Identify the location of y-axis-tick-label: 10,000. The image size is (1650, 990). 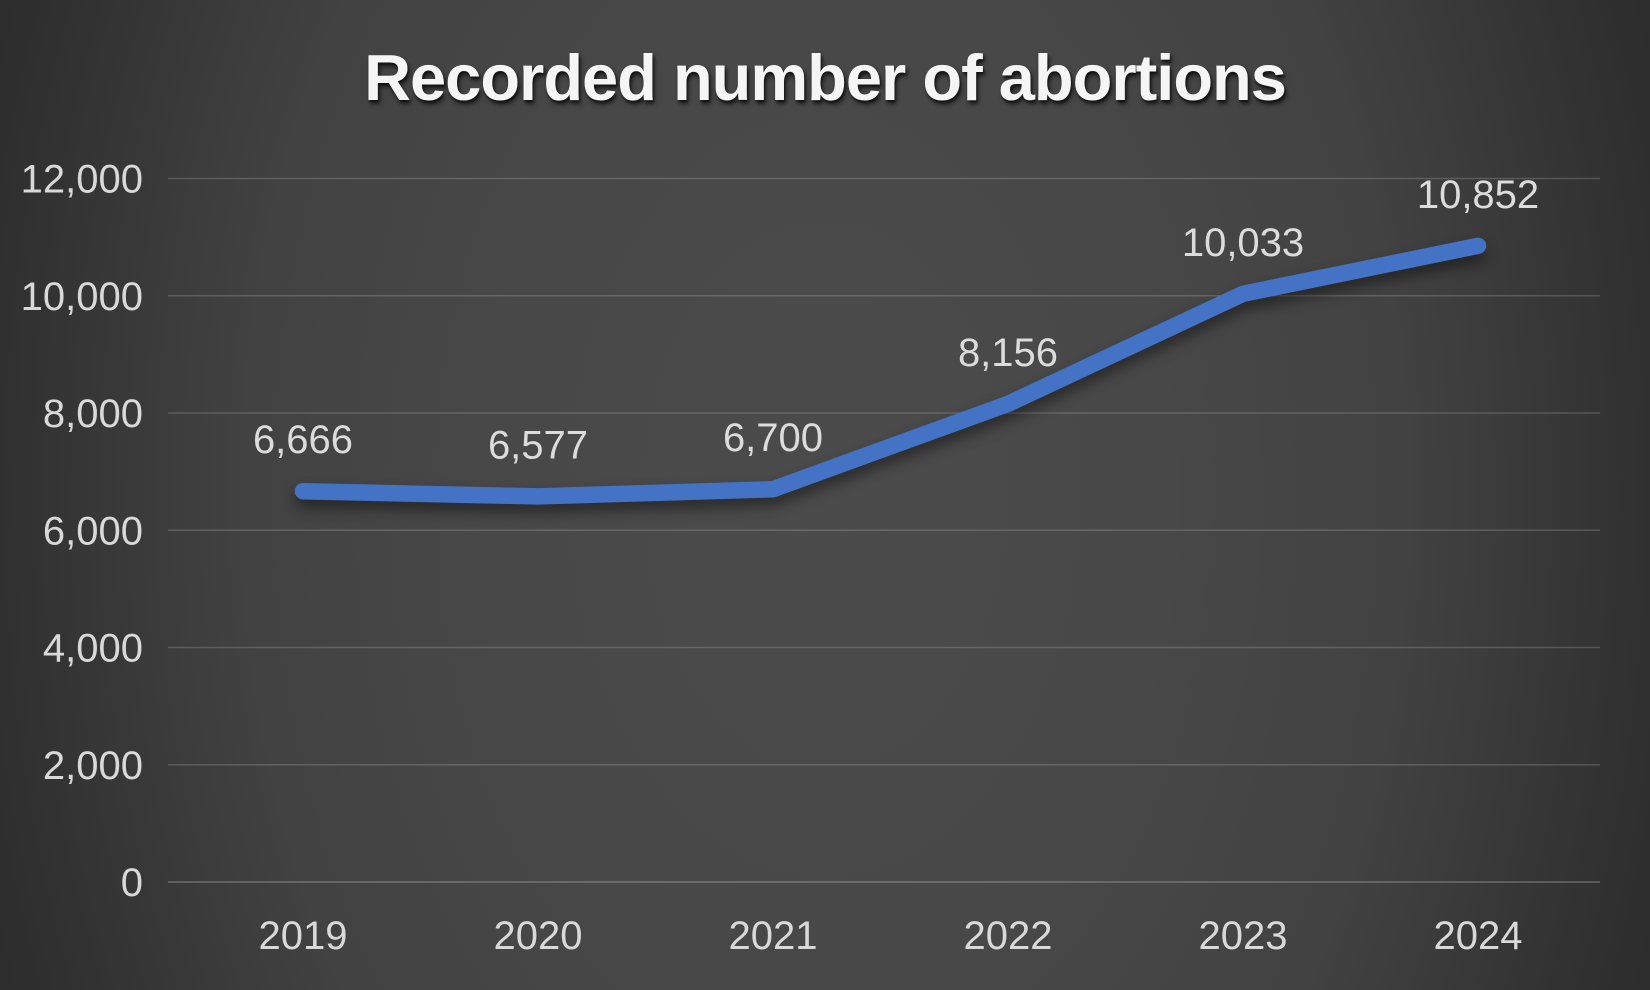
(82, 297).